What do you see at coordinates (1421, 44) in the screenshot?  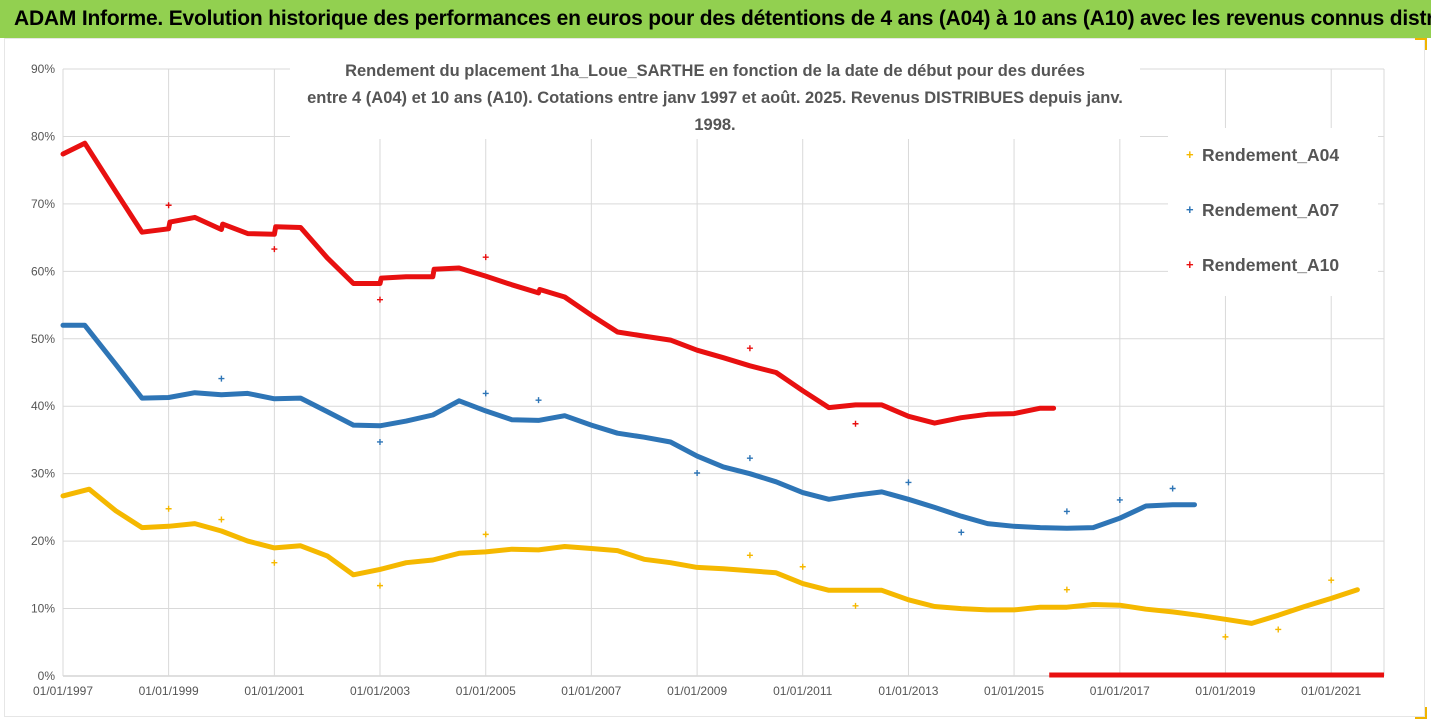 I see `resize-corner-top-right` at bounding box center [1421, 44].